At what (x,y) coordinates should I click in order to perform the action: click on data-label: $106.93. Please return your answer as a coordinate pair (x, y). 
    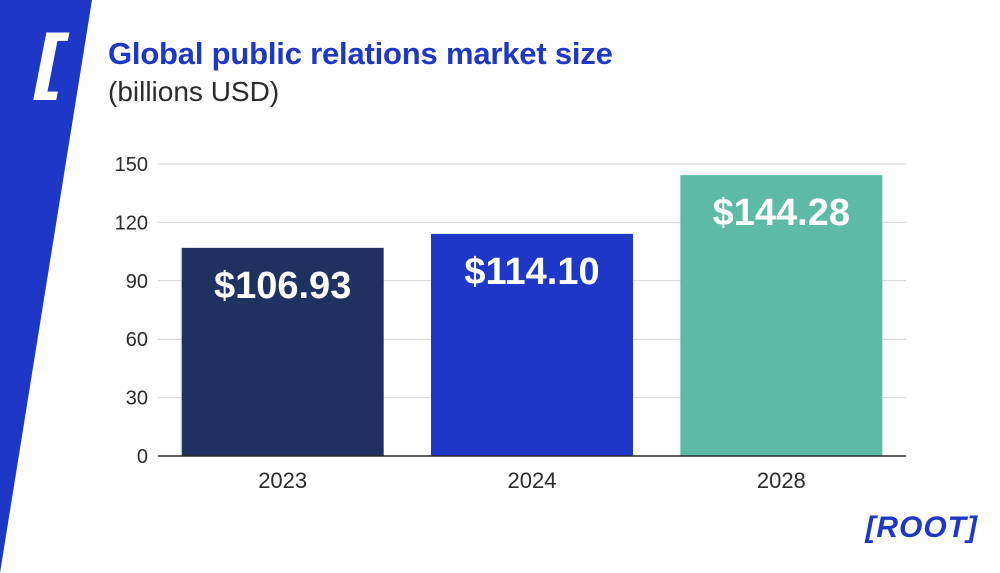
    Looking at the image, I should click on (282, 286).